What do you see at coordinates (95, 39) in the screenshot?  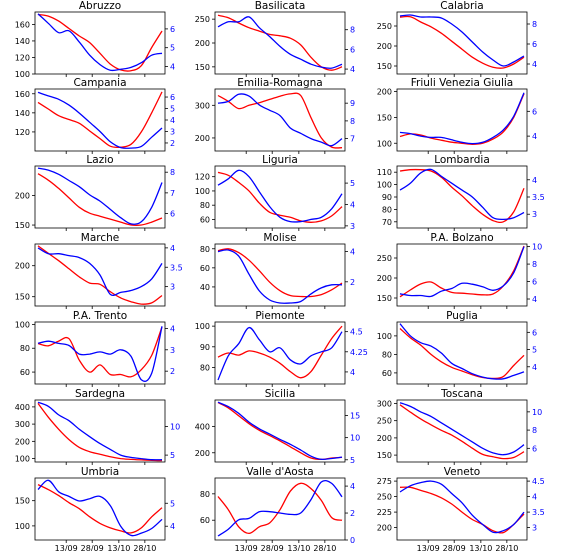 I see `panel-abruzzo: Abruzzo 100 120 140 160 4 5 6` at bounding box center [95, 39].